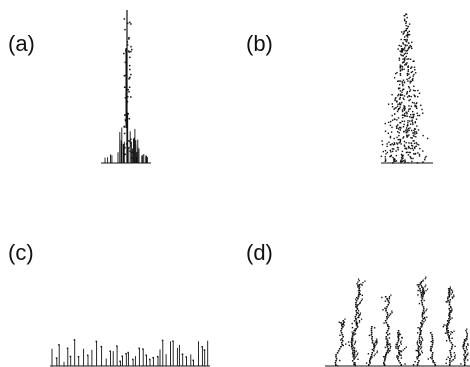  What do you see at coordinates (126, 87) in the screenshot?
I see `deposit-pattern-a` at bounding box center [126, 87].